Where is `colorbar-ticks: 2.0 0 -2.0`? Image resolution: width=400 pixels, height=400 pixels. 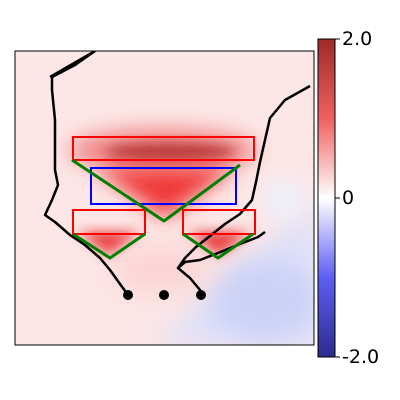
colorbar-ticks: 2.0 0 -2.0 is located at coordinates (357, 198).